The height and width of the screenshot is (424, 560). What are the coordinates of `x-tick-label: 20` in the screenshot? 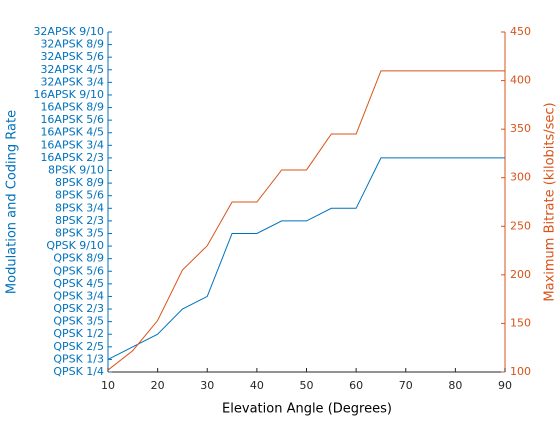 It's located at (158, 385).